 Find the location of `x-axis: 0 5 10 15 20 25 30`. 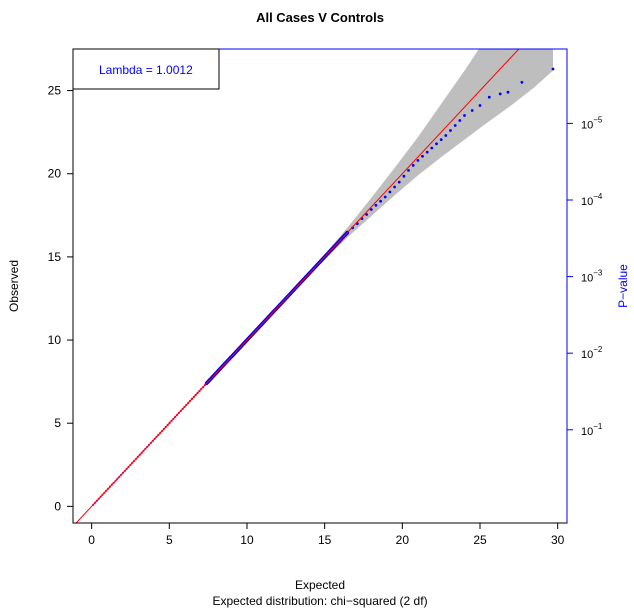

x-axis: 0 5 10 15 20 25 30 is located at coordinates (326, 535).